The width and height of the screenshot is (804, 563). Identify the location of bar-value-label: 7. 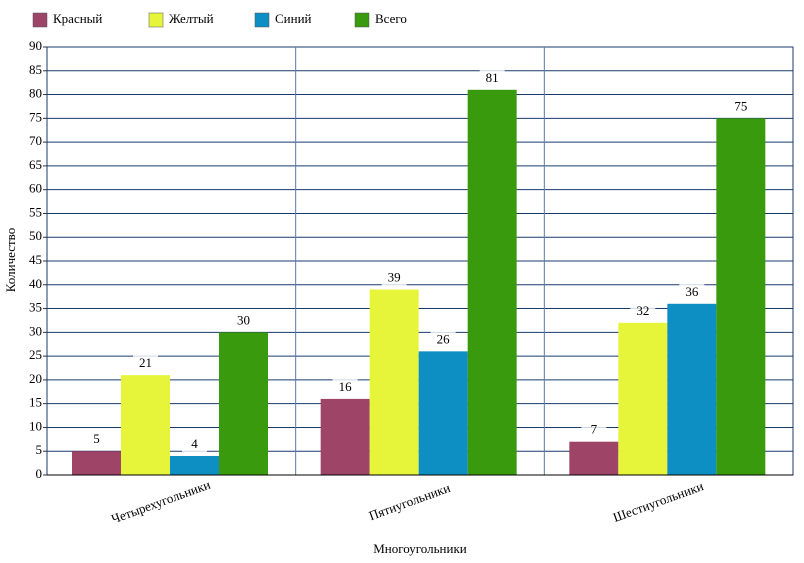
(594, 429).